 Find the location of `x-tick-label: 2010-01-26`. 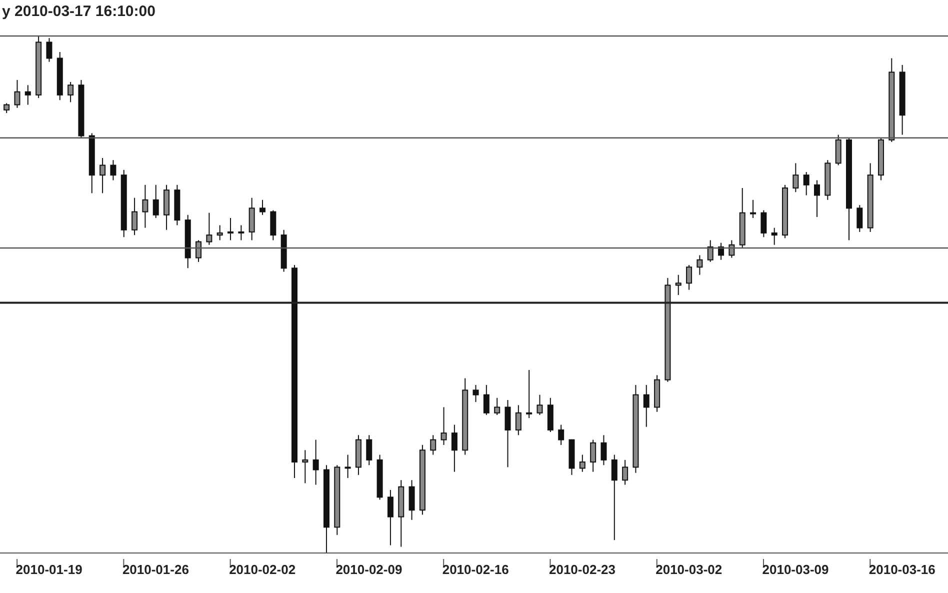

x-tick-label: 2010-01-26 is located at coordinates (155, 569).